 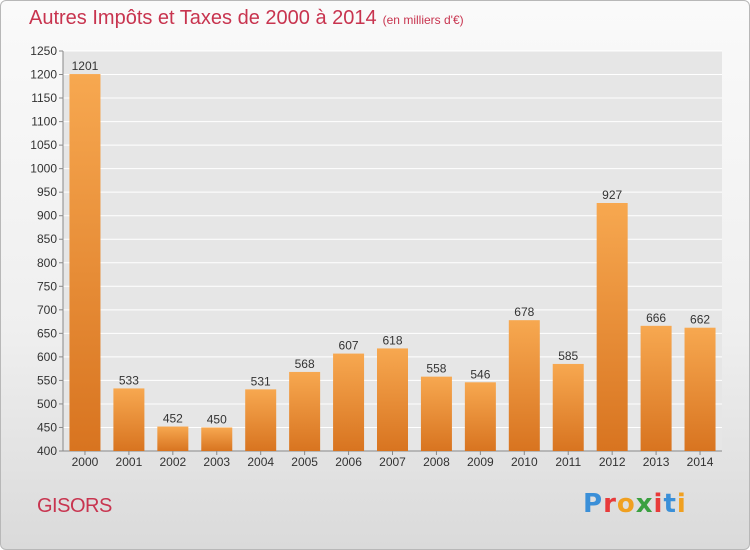 What do you see at coordinates (700, 462) in the screenshot?
I see `x-tick-label: 2014` at bounding box center [700, 462].